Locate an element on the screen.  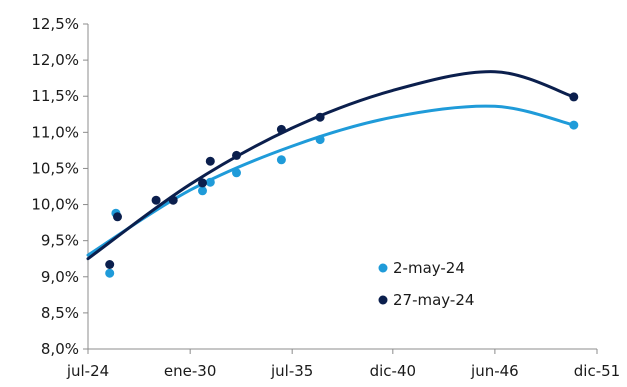
y-tick-label: 9,0% is located at coordinates (60, 277).